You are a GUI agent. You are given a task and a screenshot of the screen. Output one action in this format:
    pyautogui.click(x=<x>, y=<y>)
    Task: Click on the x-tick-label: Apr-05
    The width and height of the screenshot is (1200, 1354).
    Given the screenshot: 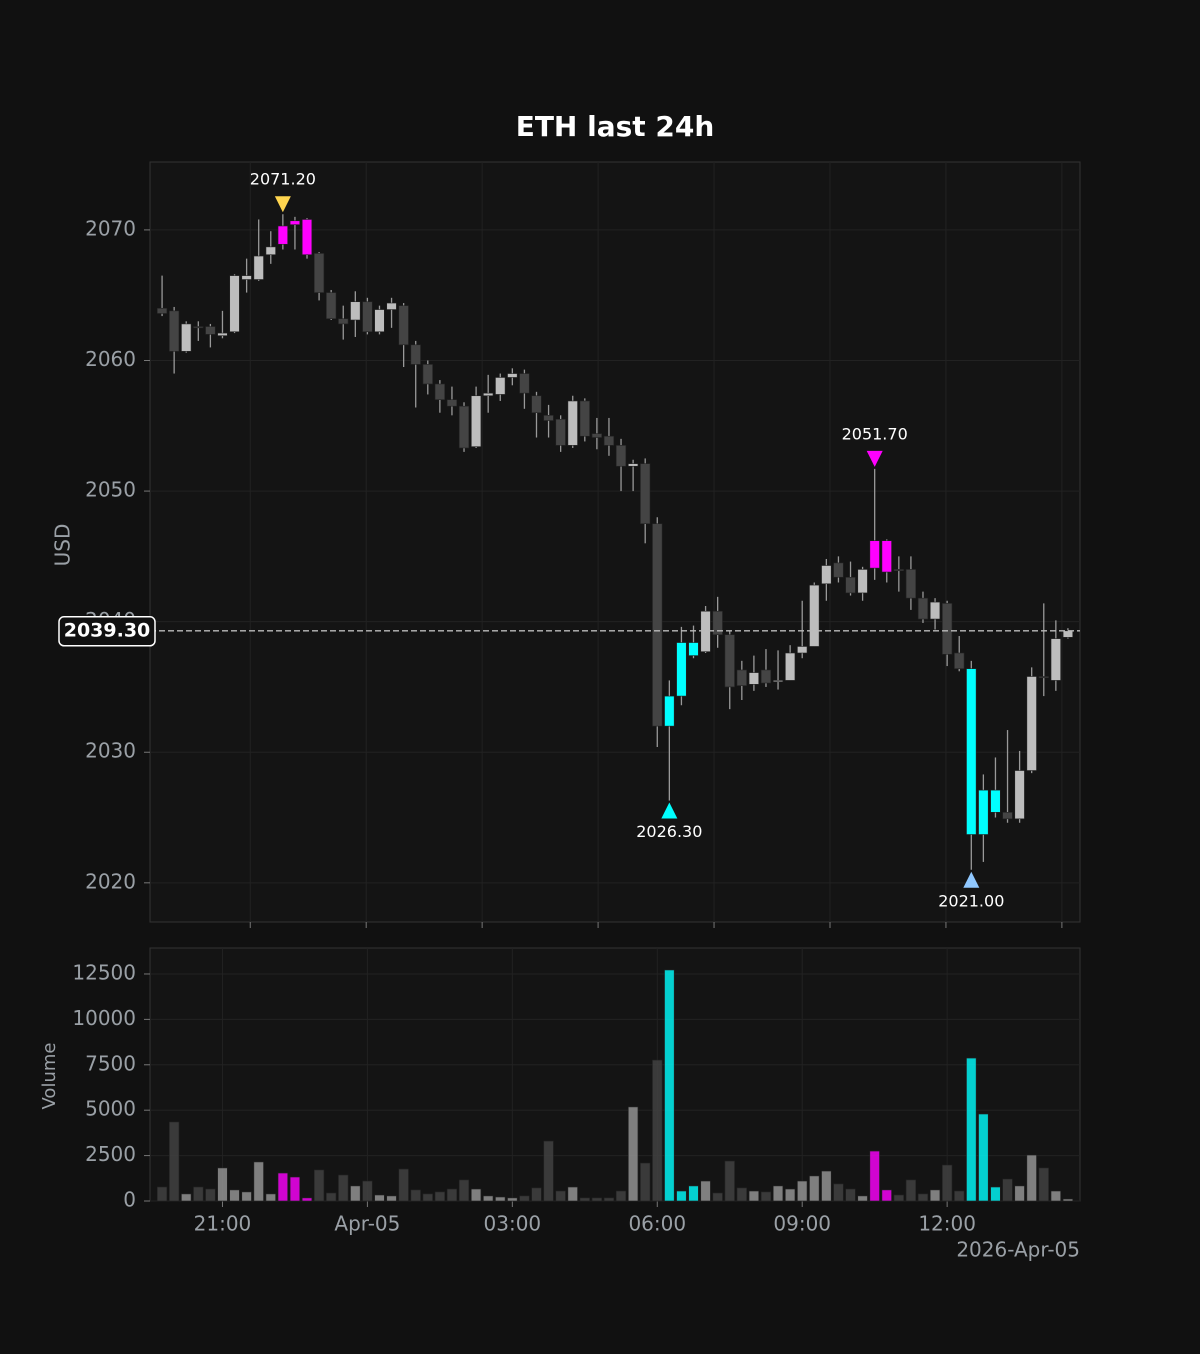 What is the action you would take?
    pyautogui.click(x=367, y=1224)
    